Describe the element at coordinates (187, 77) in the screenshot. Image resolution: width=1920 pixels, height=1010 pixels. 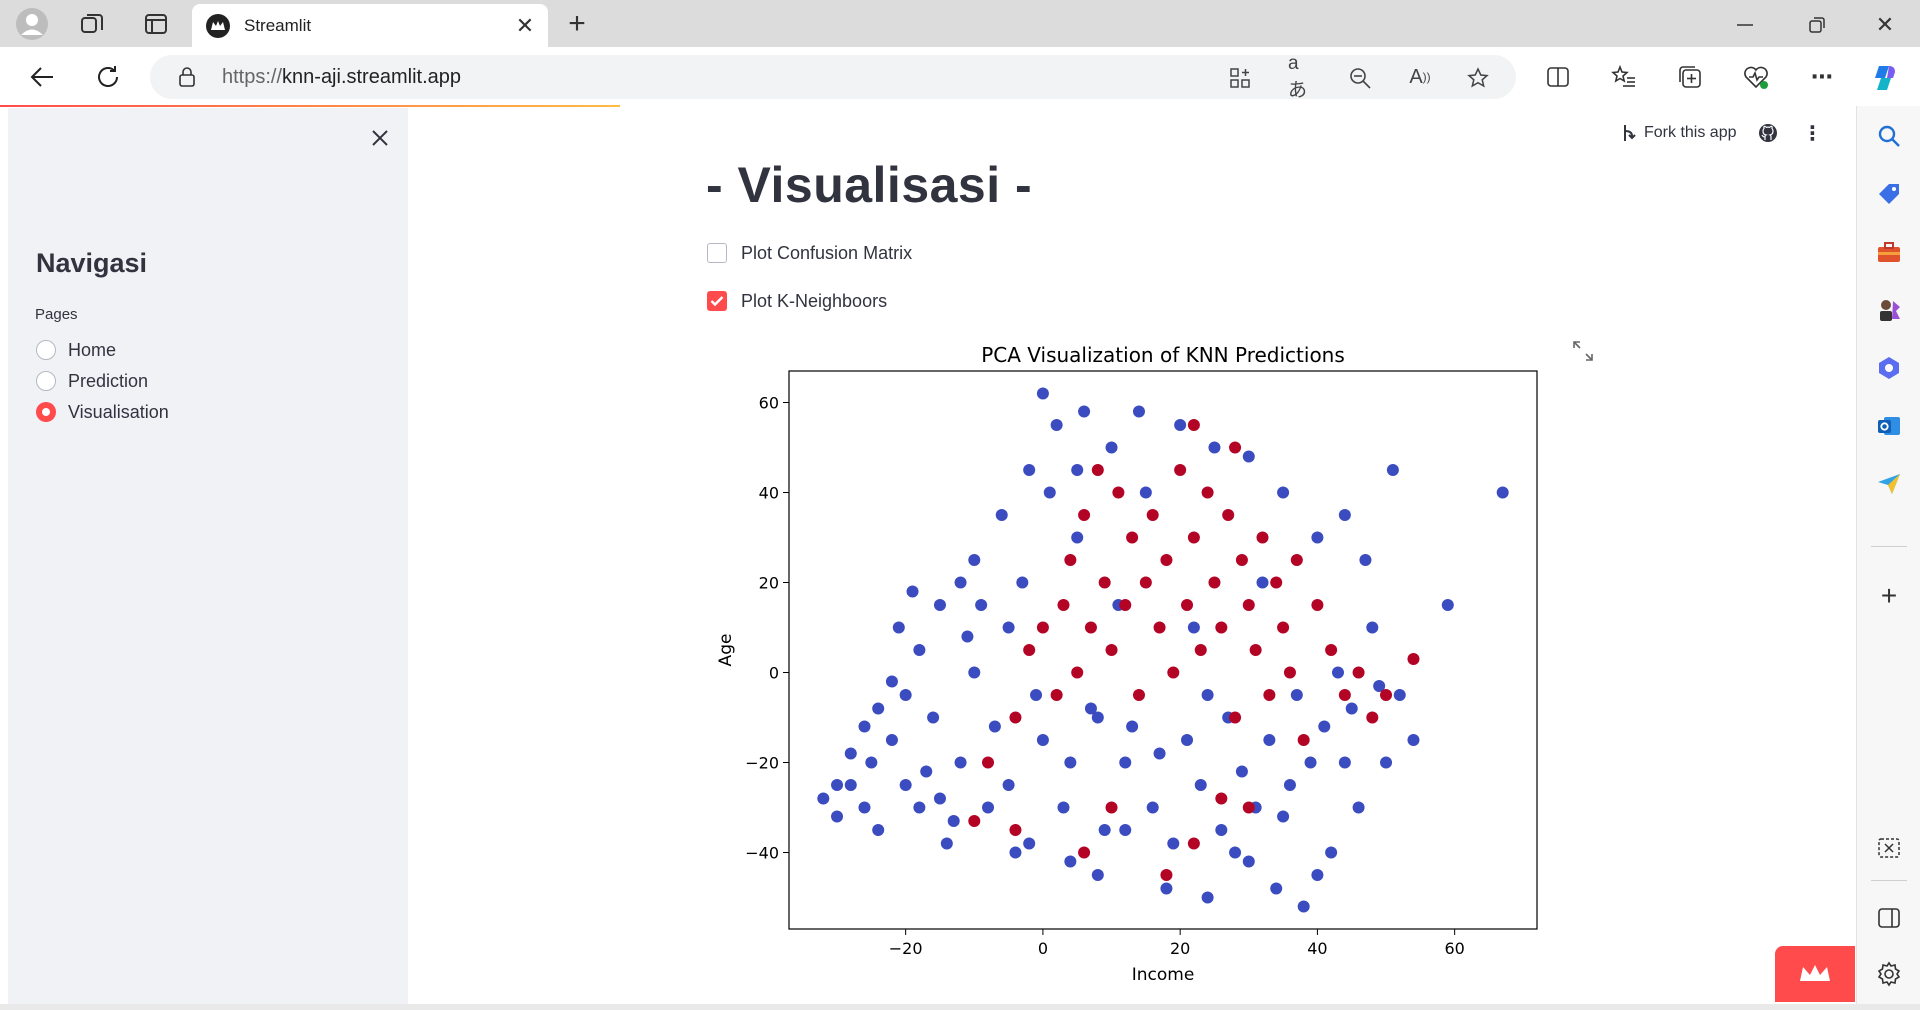
I see `lock-icon` at that location.